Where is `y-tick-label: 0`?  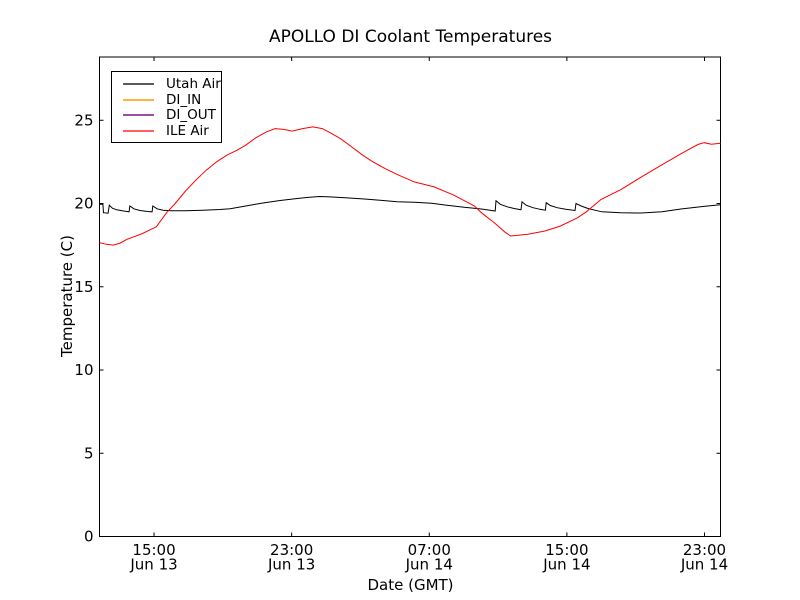 y-tick-label: 0 is located at coordinates (89, 537).